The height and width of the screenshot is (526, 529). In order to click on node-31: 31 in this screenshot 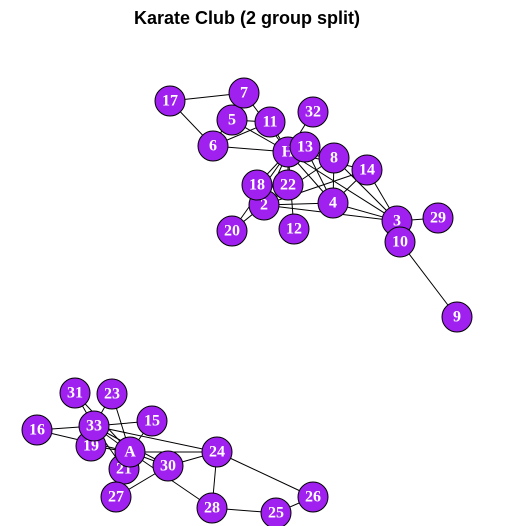, I will do `click(75, 393)`.